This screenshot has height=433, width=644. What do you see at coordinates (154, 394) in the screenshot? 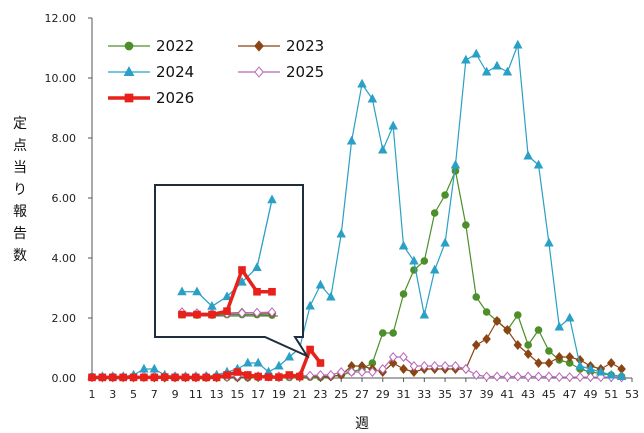
I see `x-tick-label: 7` at bounding box center [154, 394].